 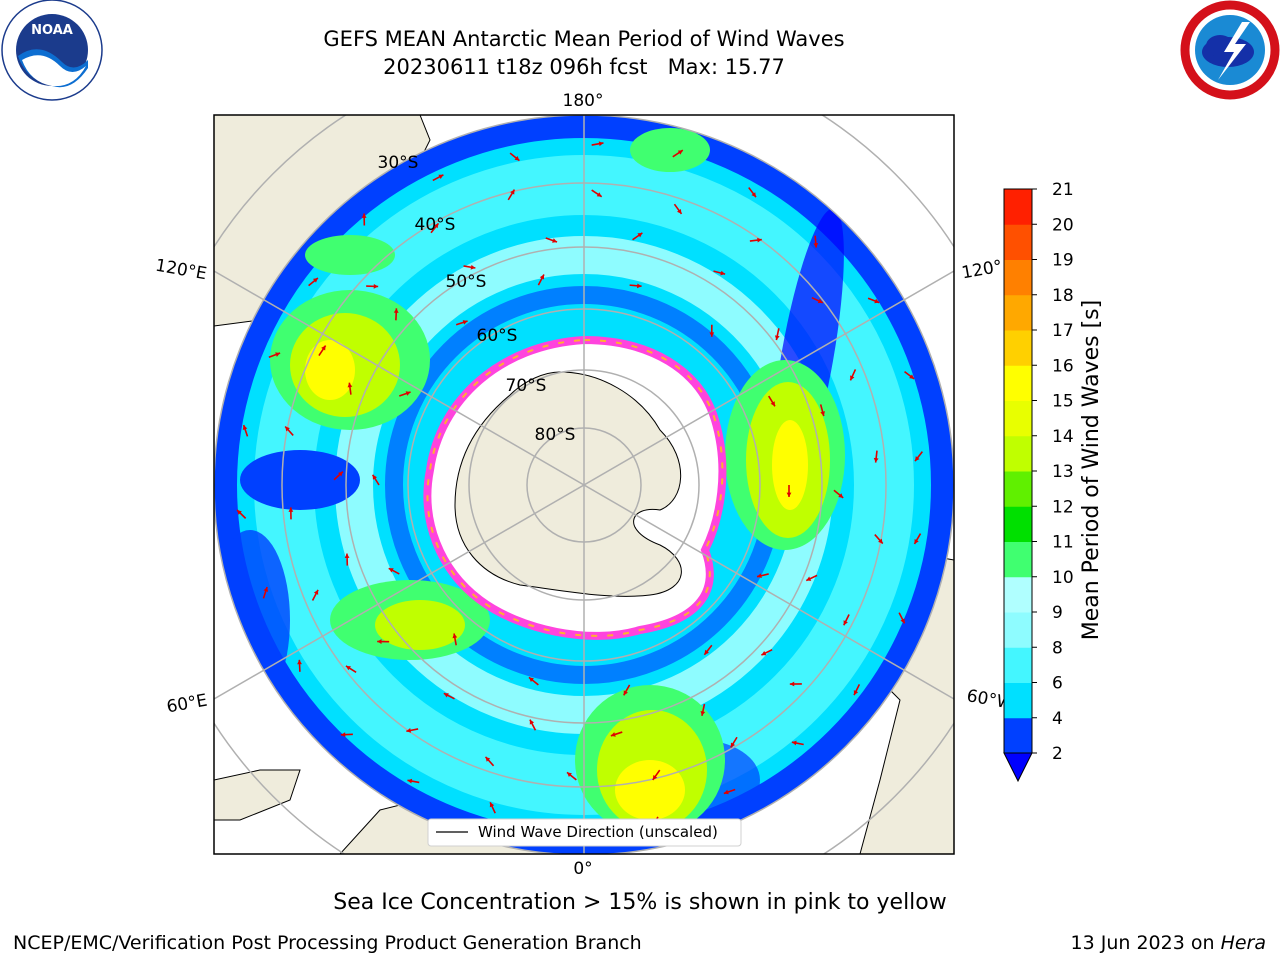 What do you see at coordinates (1057, 754) in the screenshot?
I see `colorbar-tick-label: 2` at bounding box center [1057, 754].